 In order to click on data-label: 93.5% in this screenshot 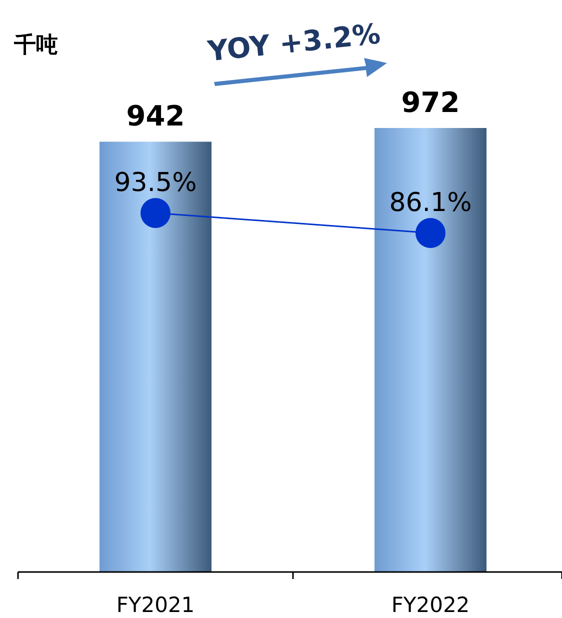, I will do `click(155, 183)`.